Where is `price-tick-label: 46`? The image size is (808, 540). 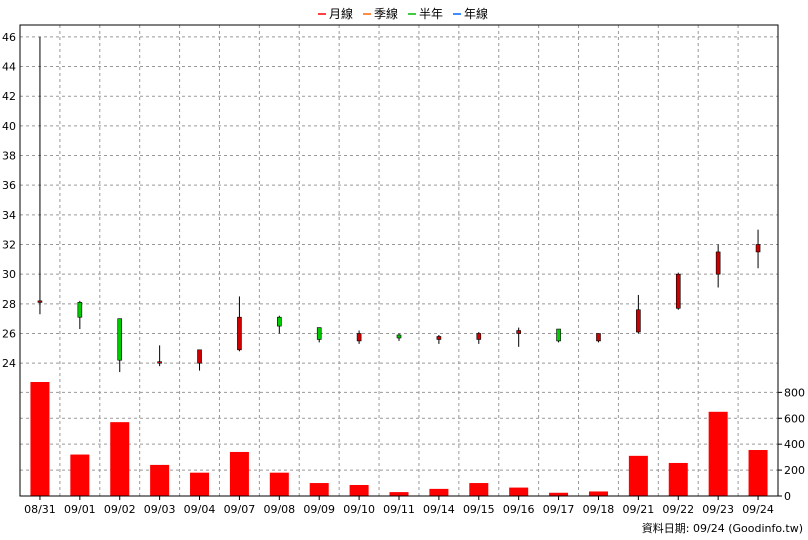 price-tick-label: 46 is located at coordinates (9, 37).